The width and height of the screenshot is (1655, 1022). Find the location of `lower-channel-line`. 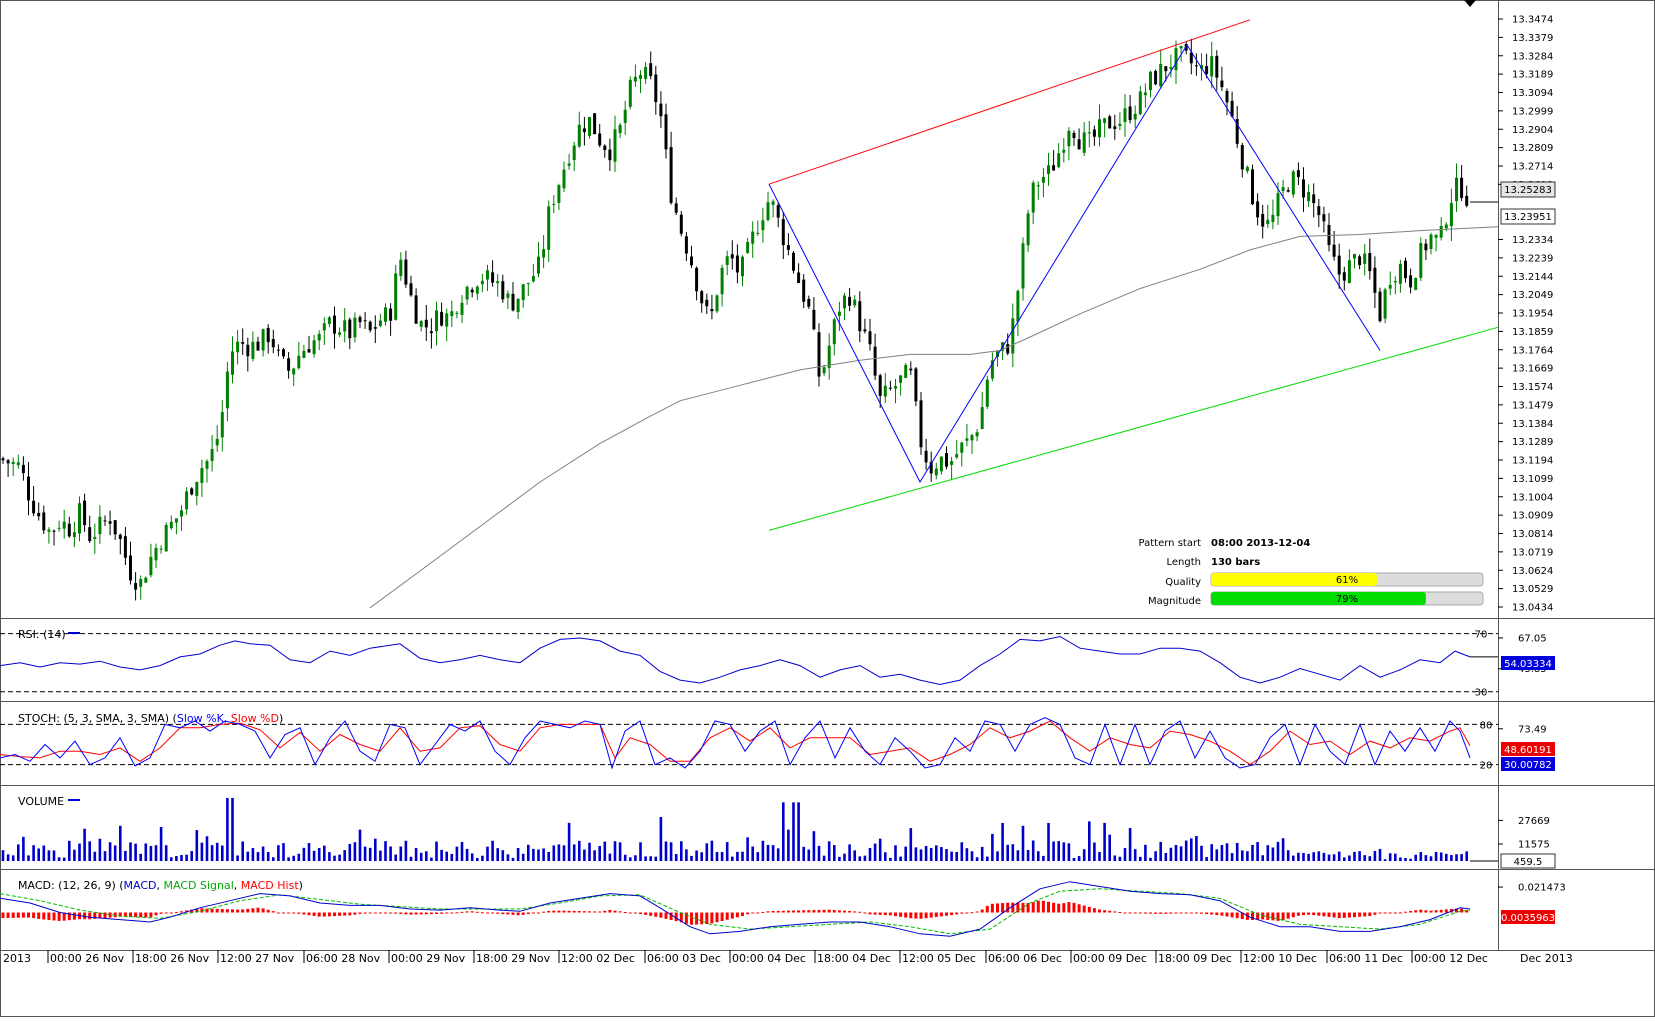

lower-channel-line is located at coordinates (1133, 428).